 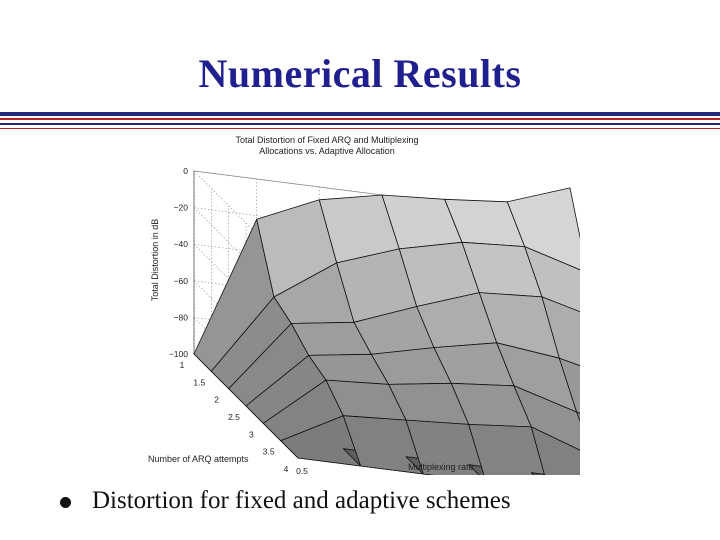 What do you see at coordinates (185, 171) in the screenshot?
I see `z-tick-label: 0` at bounding box center [185, 171].